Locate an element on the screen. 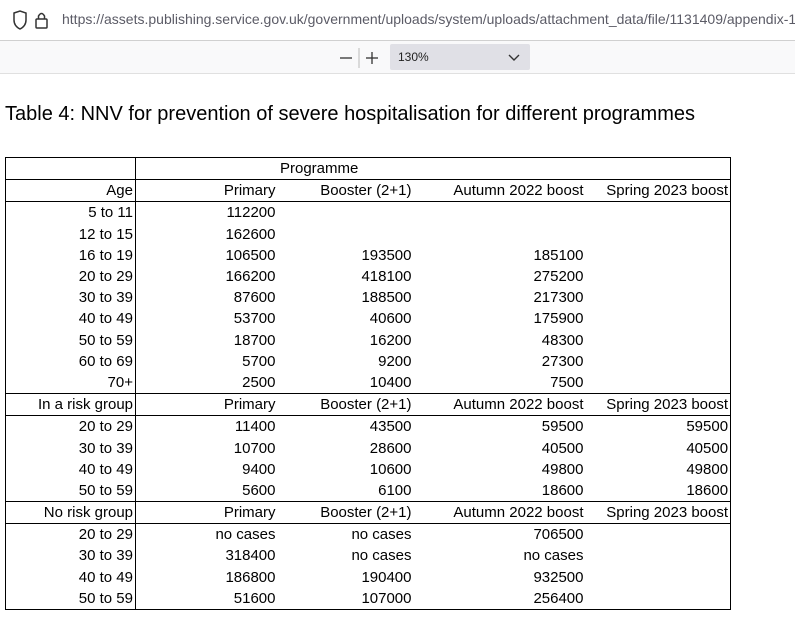 This screenshot has height=633, width=795. value-cell: 87600 is located at coordinates (254, 298).